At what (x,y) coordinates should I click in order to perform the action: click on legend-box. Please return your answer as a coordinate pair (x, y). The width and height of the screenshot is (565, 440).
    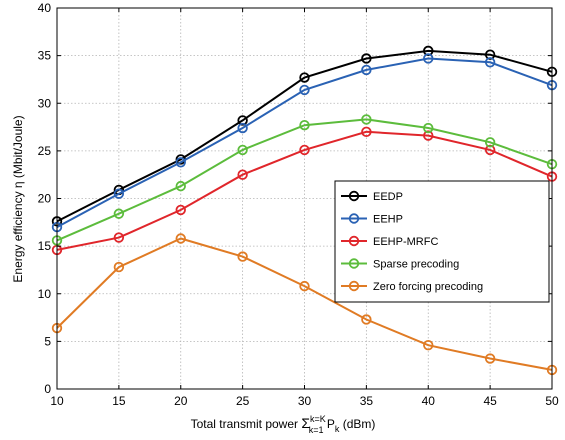
    Looking at the image, I should click on (442, 241).